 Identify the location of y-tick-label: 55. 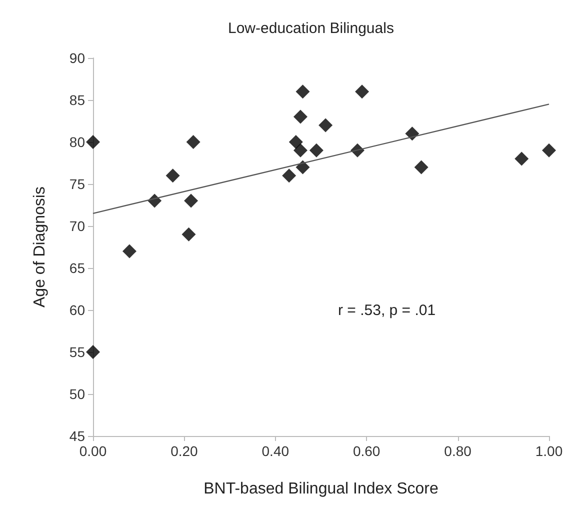
(77, 352).